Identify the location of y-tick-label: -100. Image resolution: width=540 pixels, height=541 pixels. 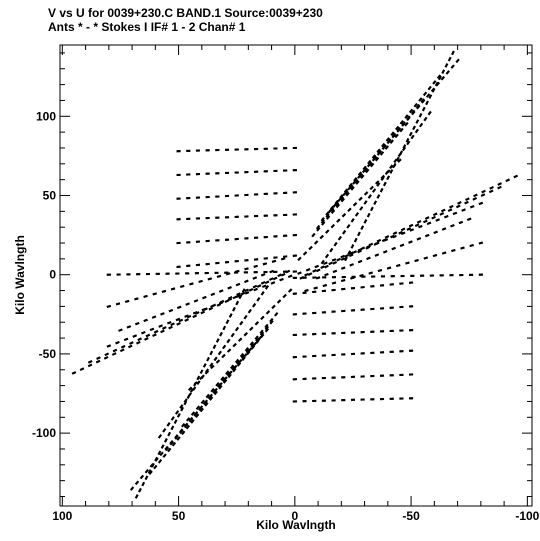
(44, 433).